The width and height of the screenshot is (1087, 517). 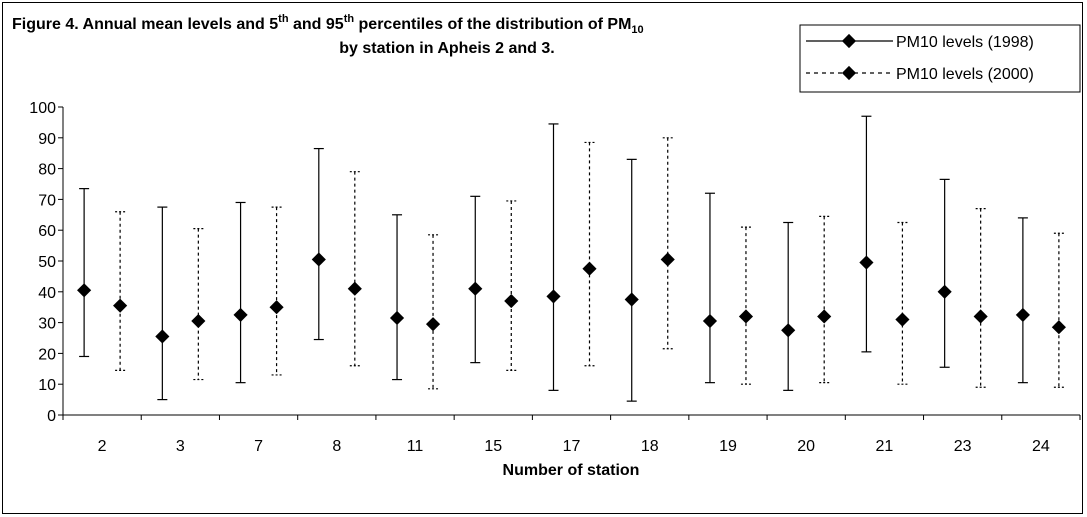 I want to click on y-axis-ticks: 0 10 20 30 40 50 60 70 80 90 100, so click(x=46, y=262).